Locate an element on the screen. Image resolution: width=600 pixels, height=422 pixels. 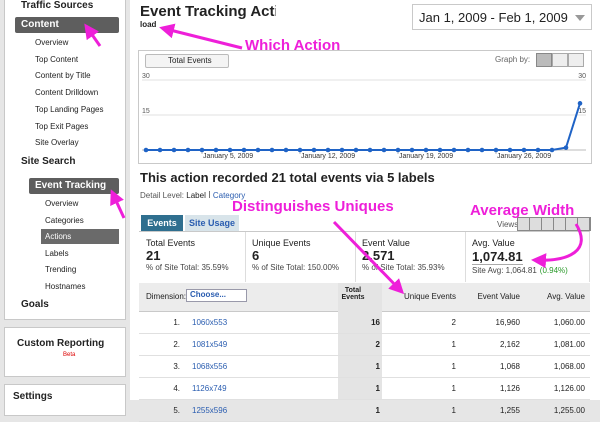
nav-item: Site Overlay is located at coordinates (57, 143).